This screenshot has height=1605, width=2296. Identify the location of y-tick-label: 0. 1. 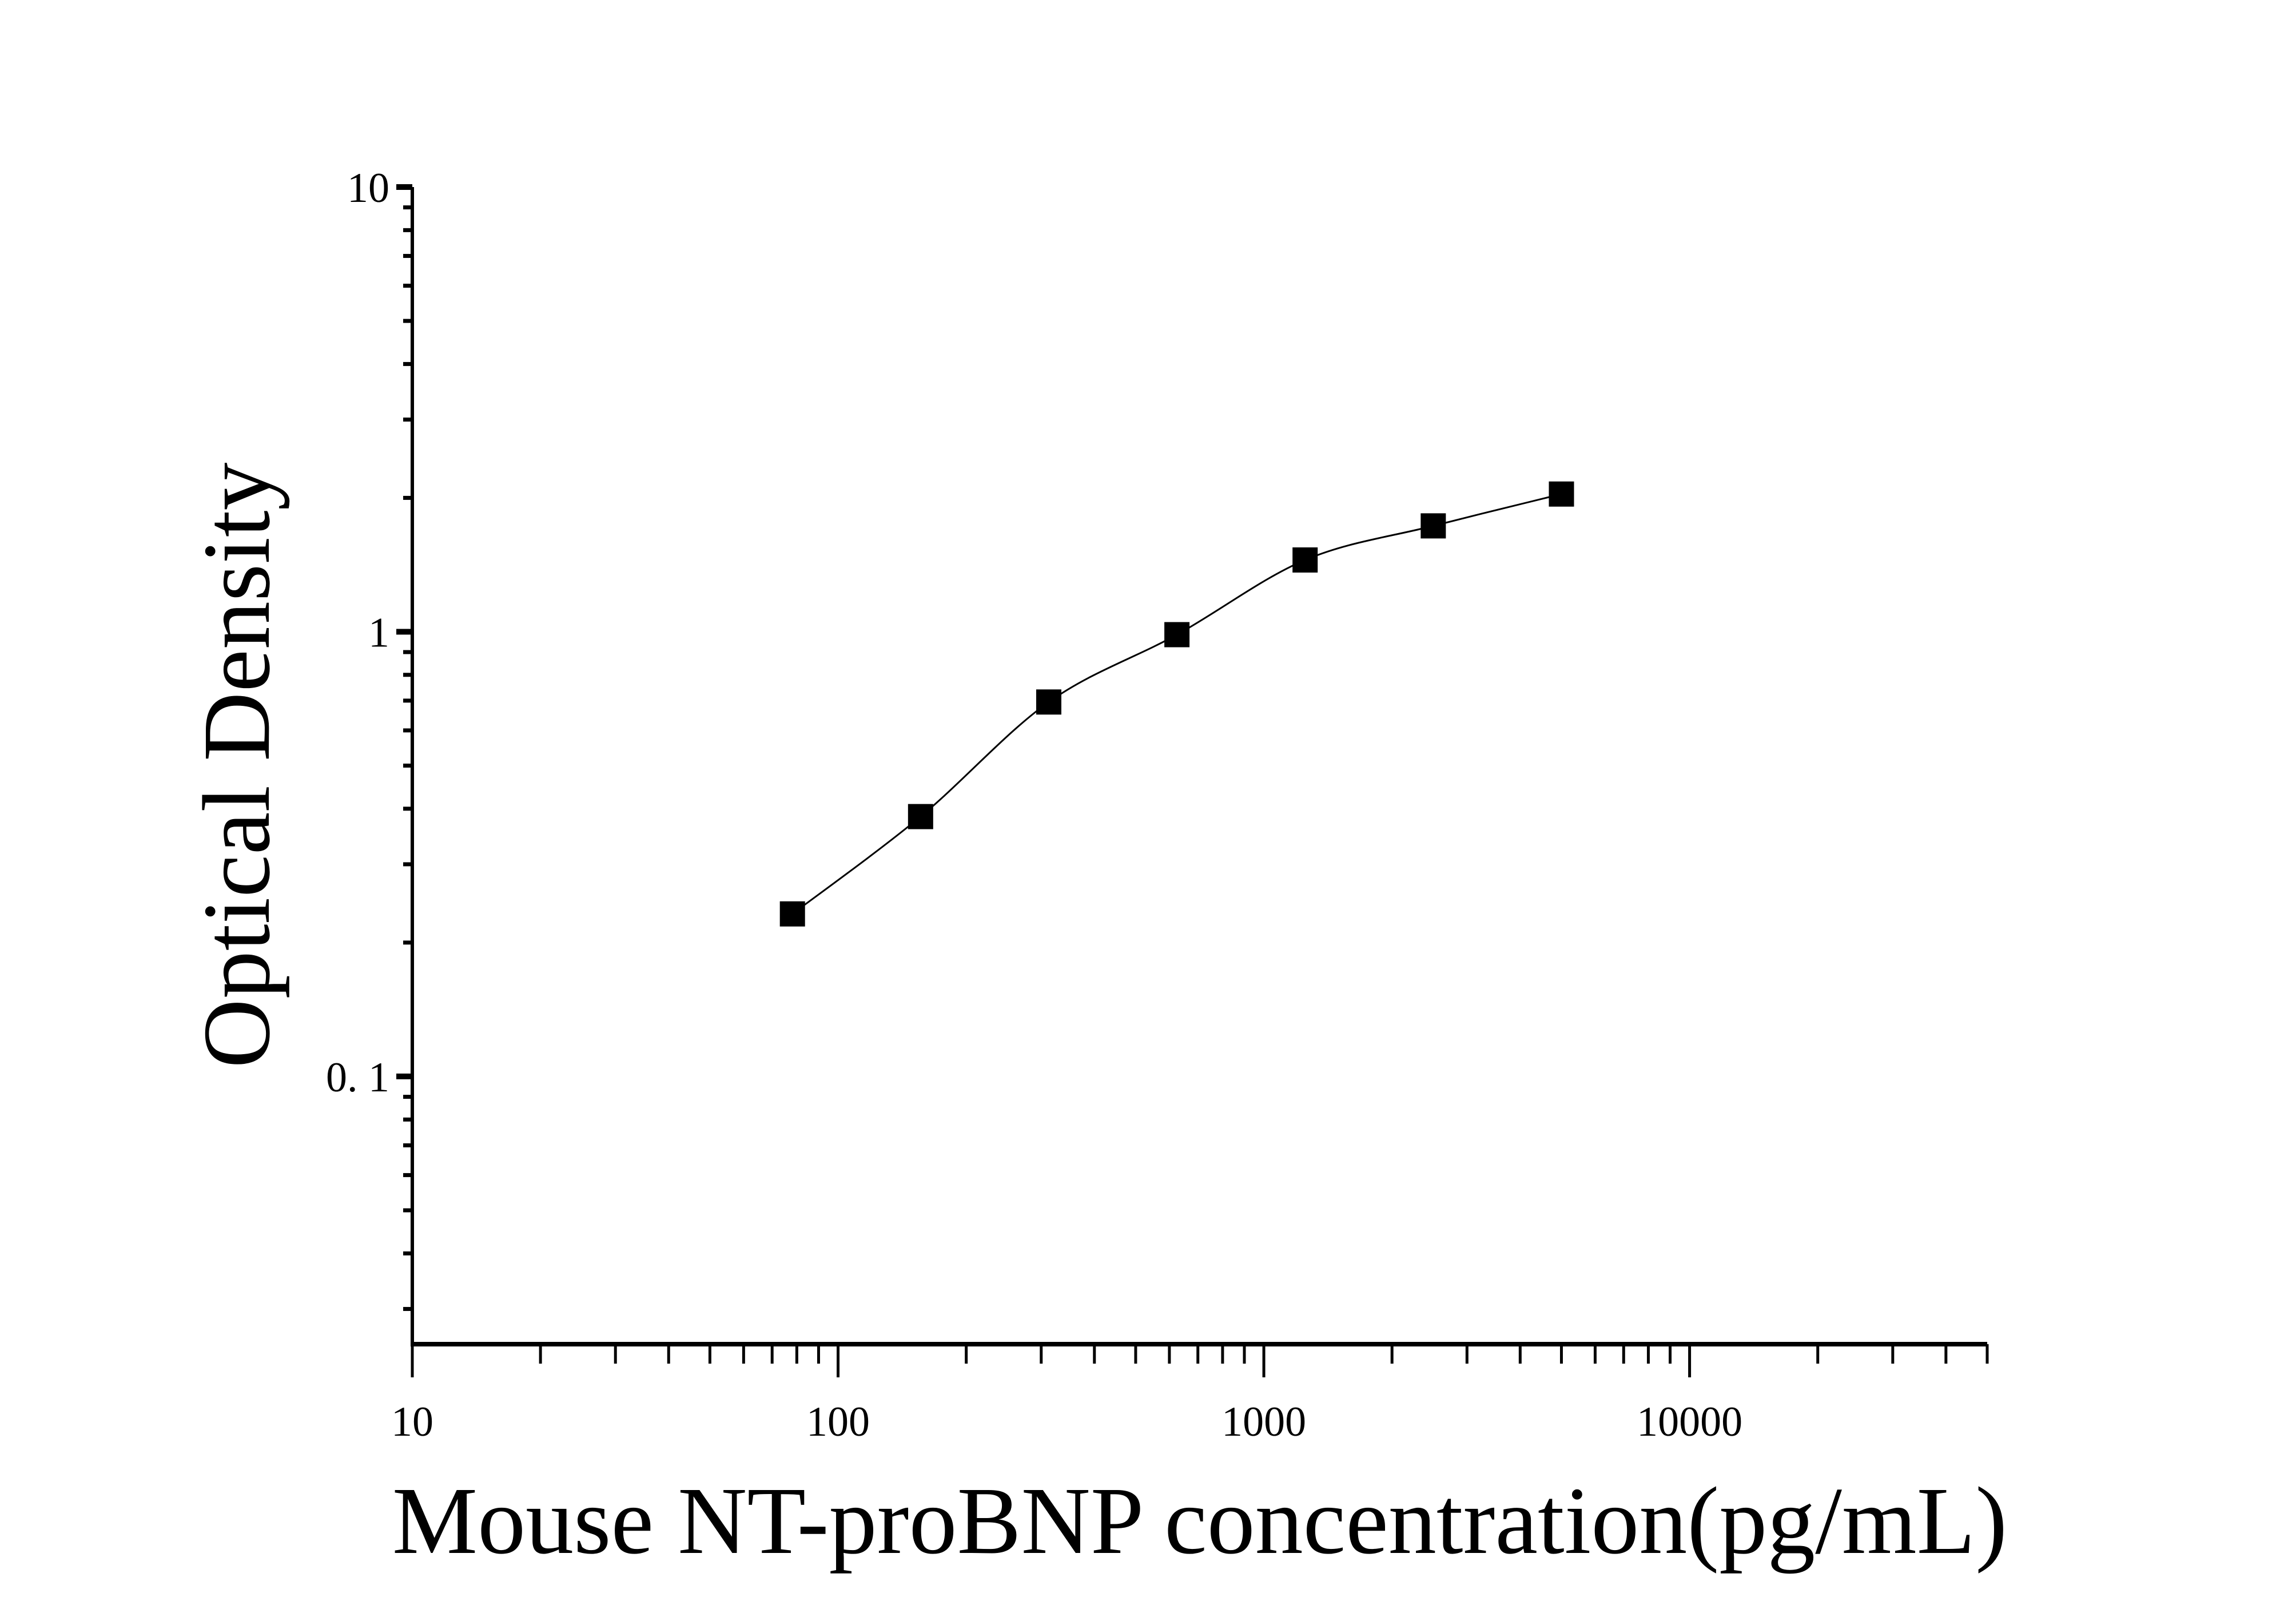
(357, 1077).